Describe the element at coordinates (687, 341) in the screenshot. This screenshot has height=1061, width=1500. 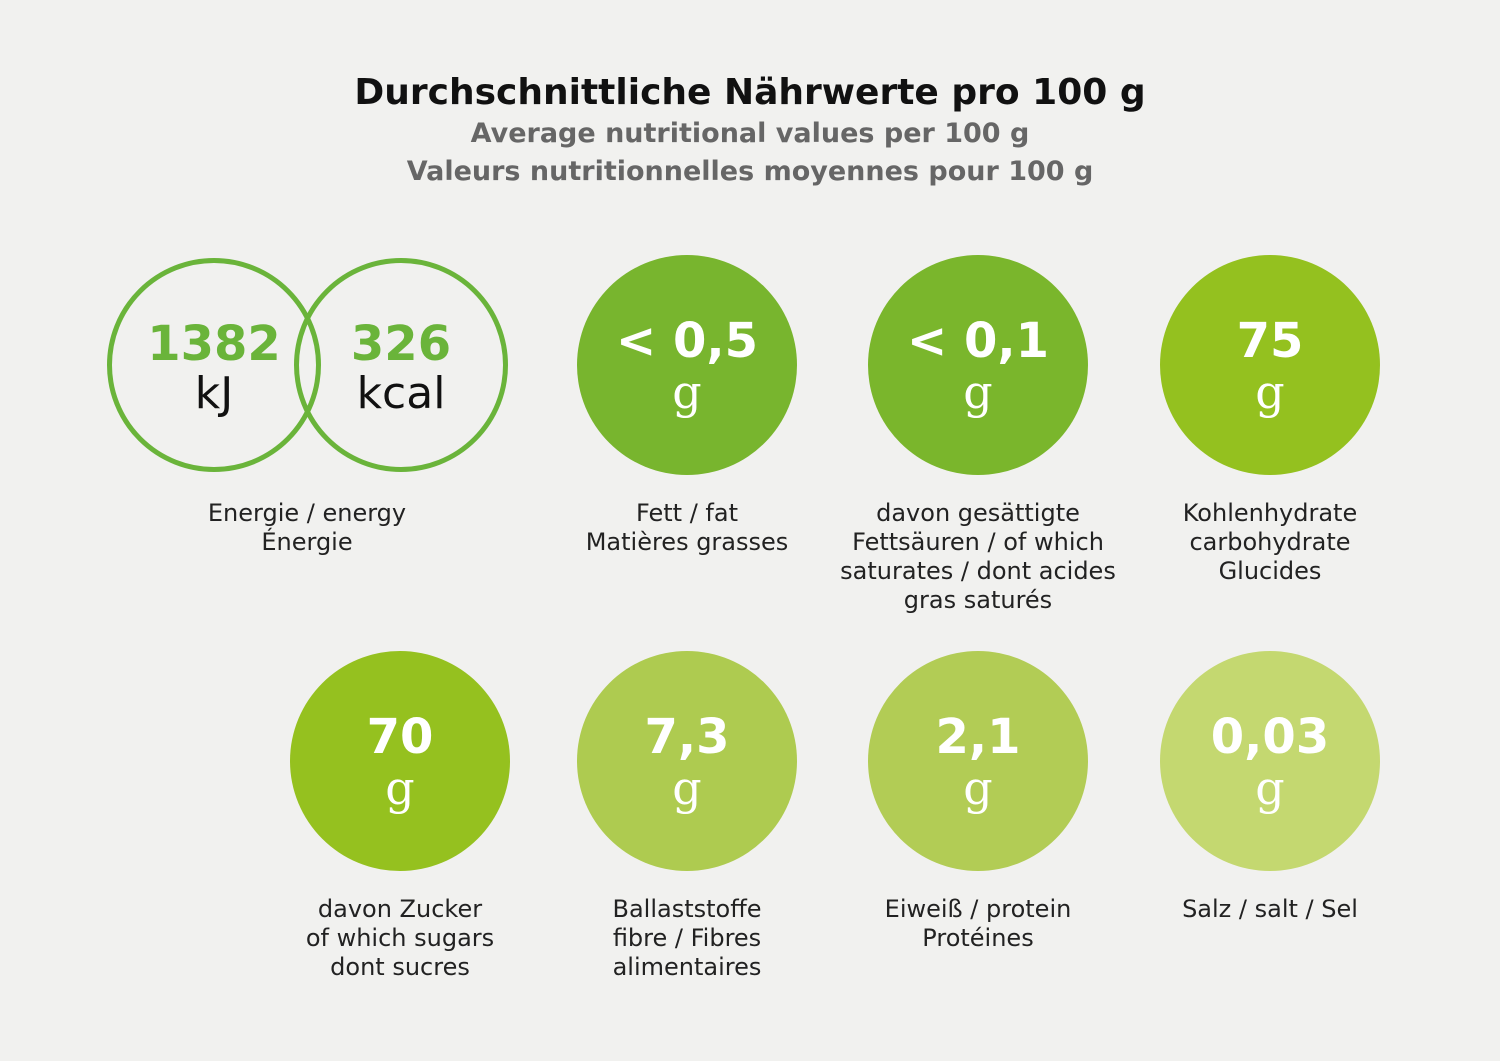
I see `fat-value: < 0,5` at that location.